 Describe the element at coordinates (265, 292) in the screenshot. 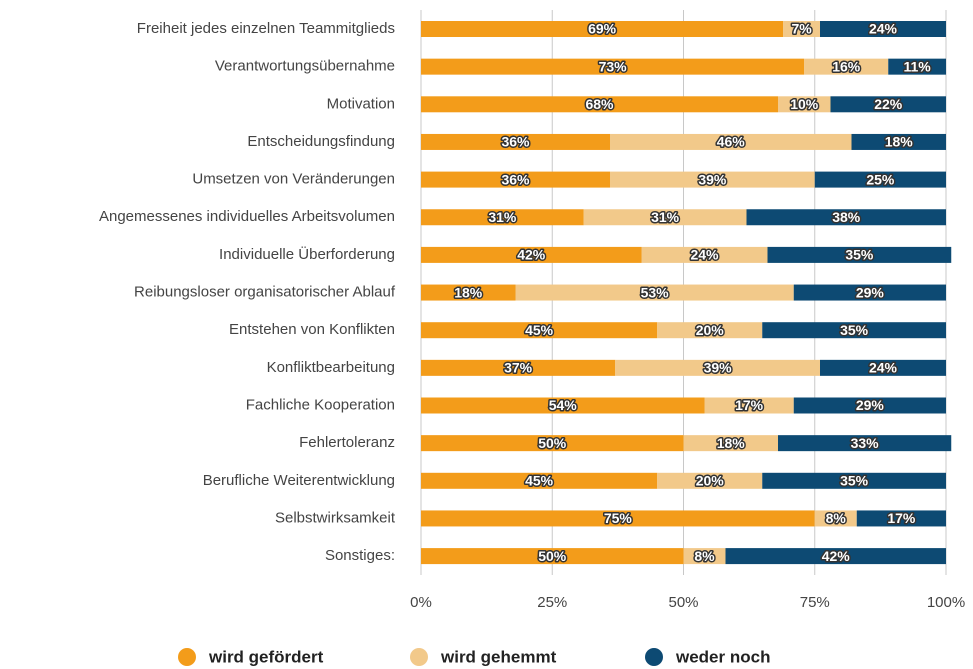

I see `y-tick-label: Reibungsloser organisatorischer Ablauf` at that location.